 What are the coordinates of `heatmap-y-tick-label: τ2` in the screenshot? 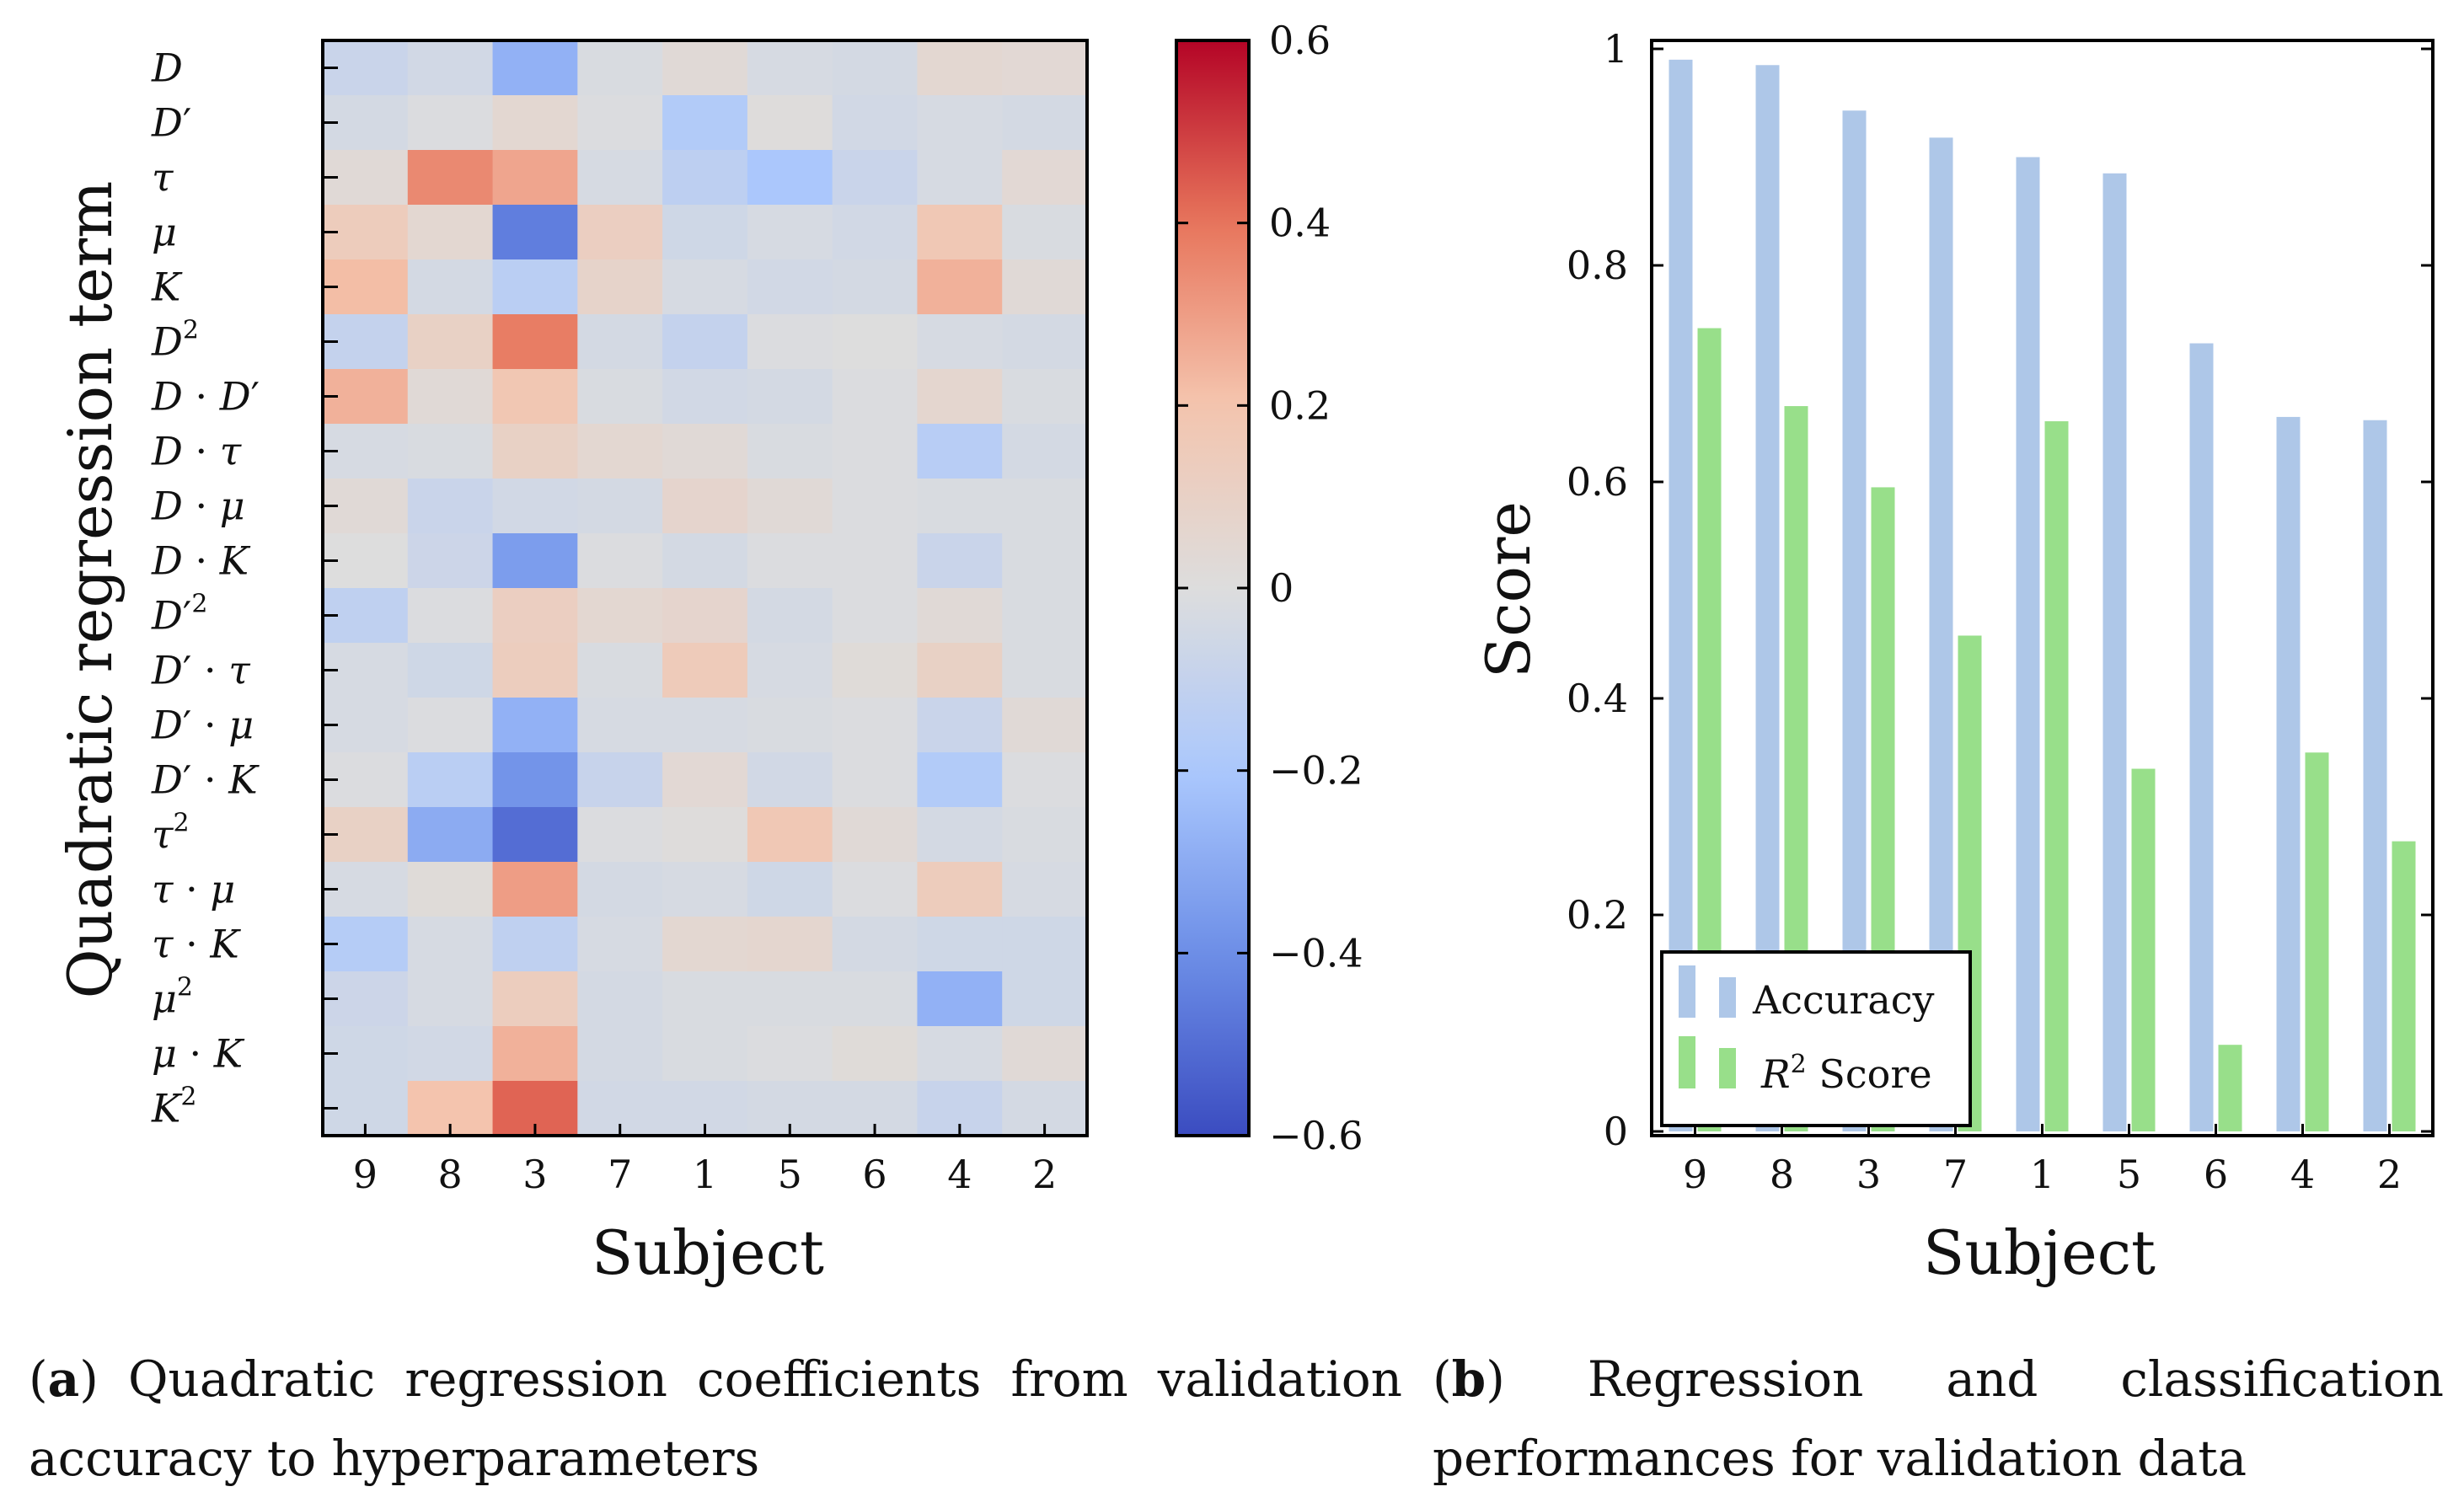 It's located at (171, 834).